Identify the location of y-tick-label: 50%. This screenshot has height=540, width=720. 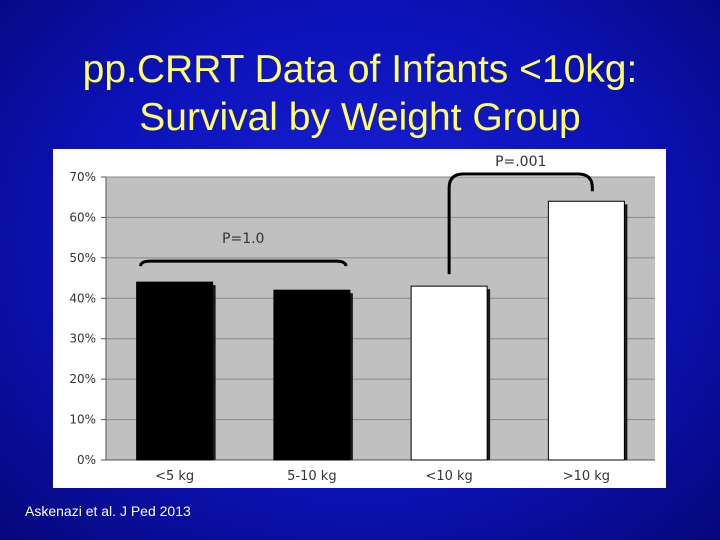
(82, 258).